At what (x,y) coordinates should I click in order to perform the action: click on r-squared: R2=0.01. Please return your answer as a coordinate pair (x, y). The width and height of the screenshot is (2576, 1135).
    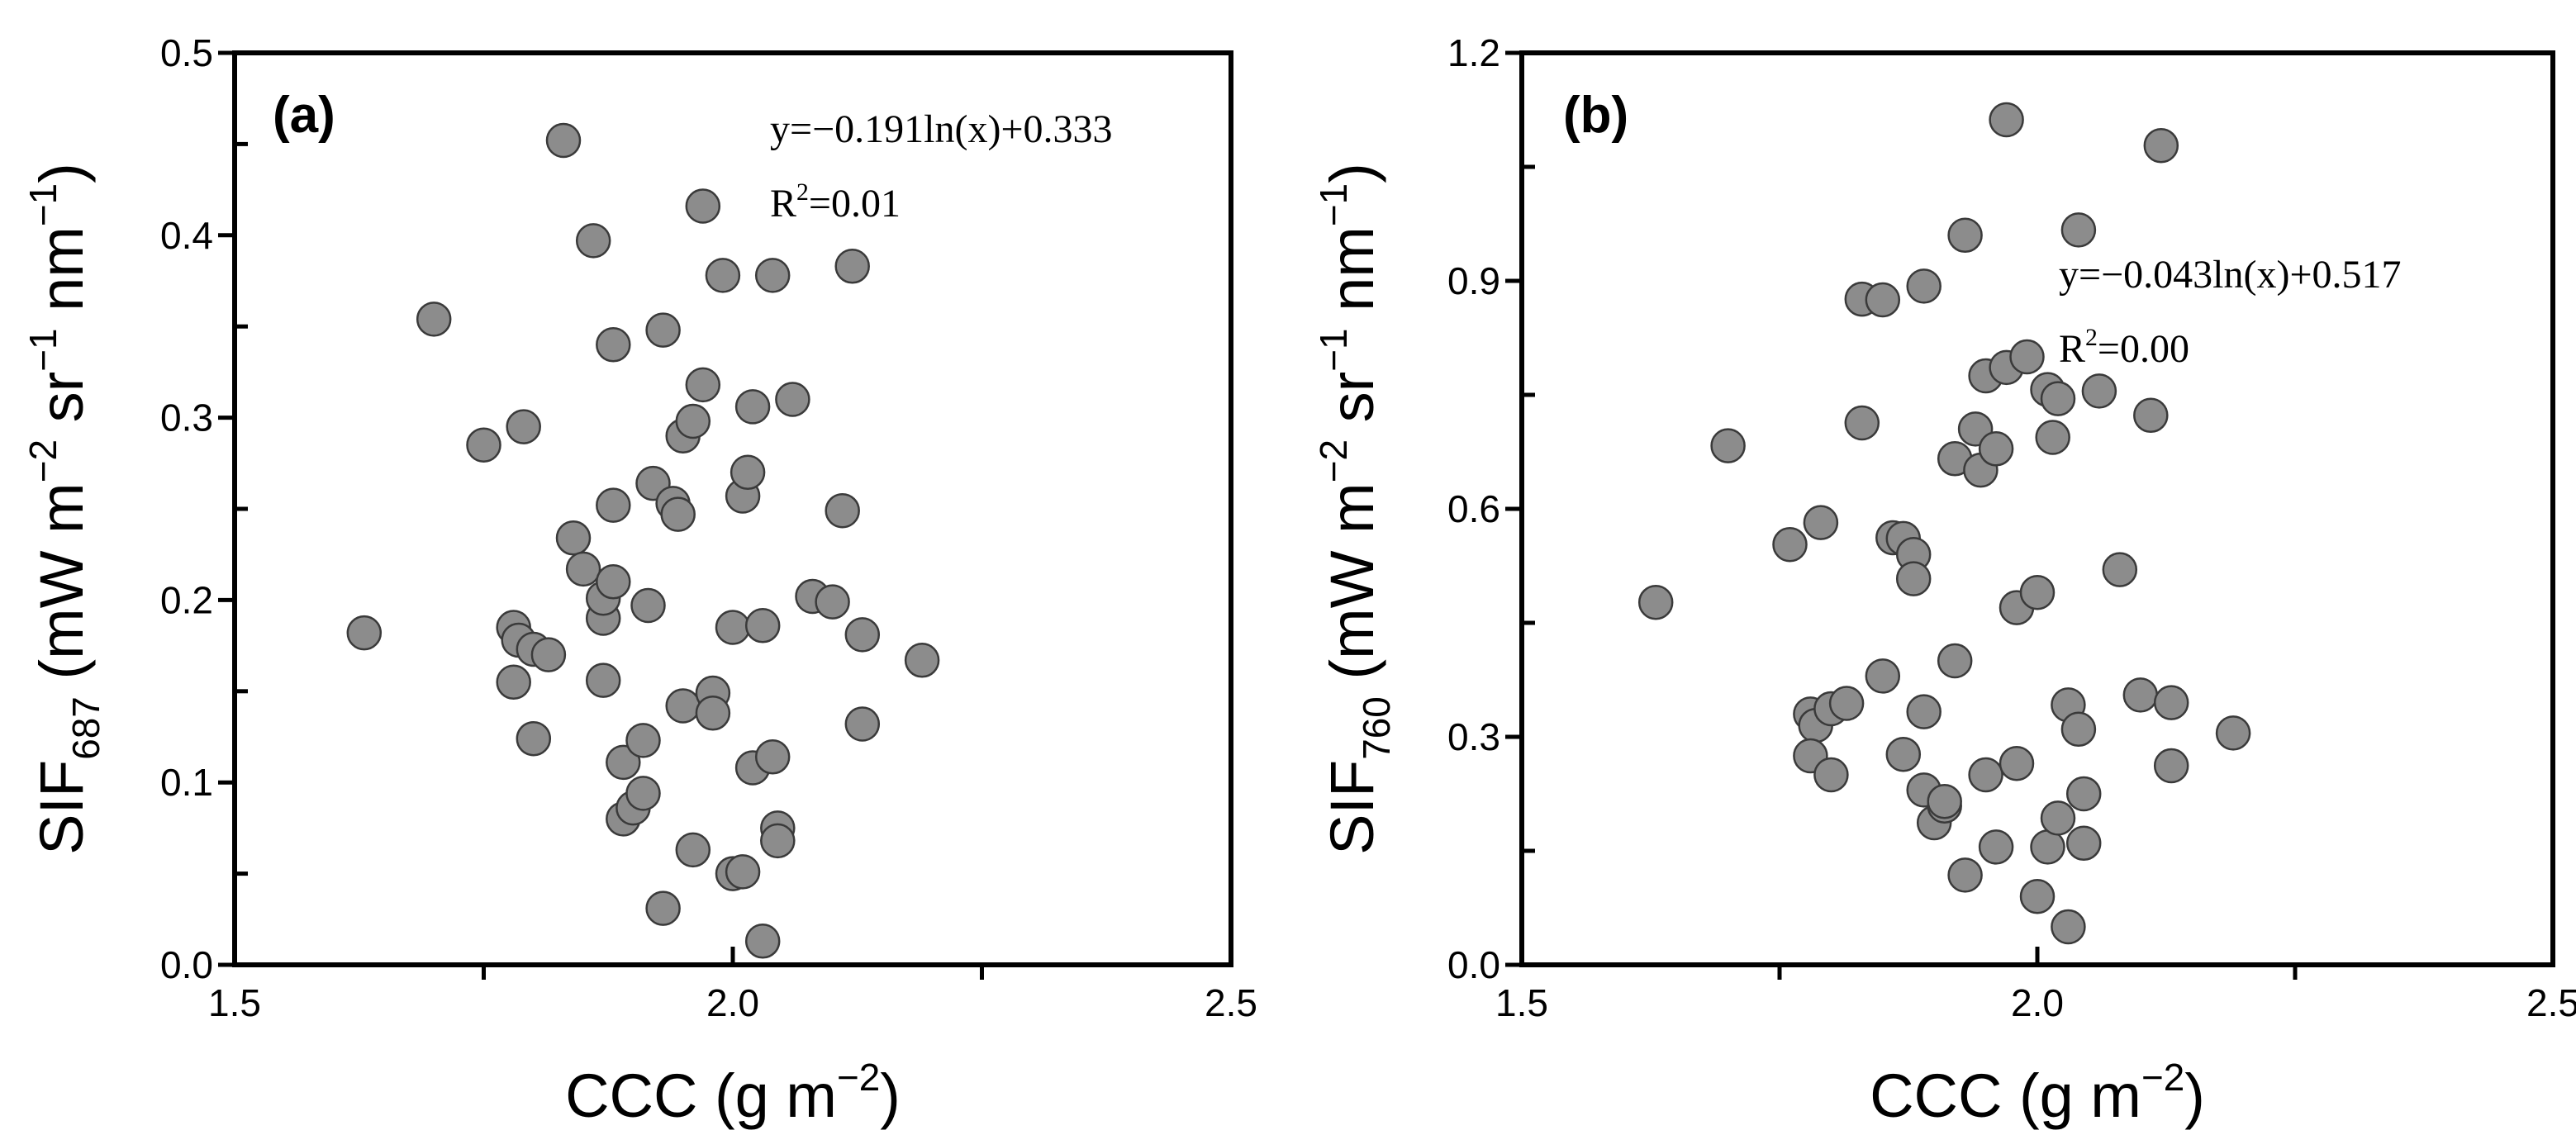
    Looking at the image, I should click on (835, 202).